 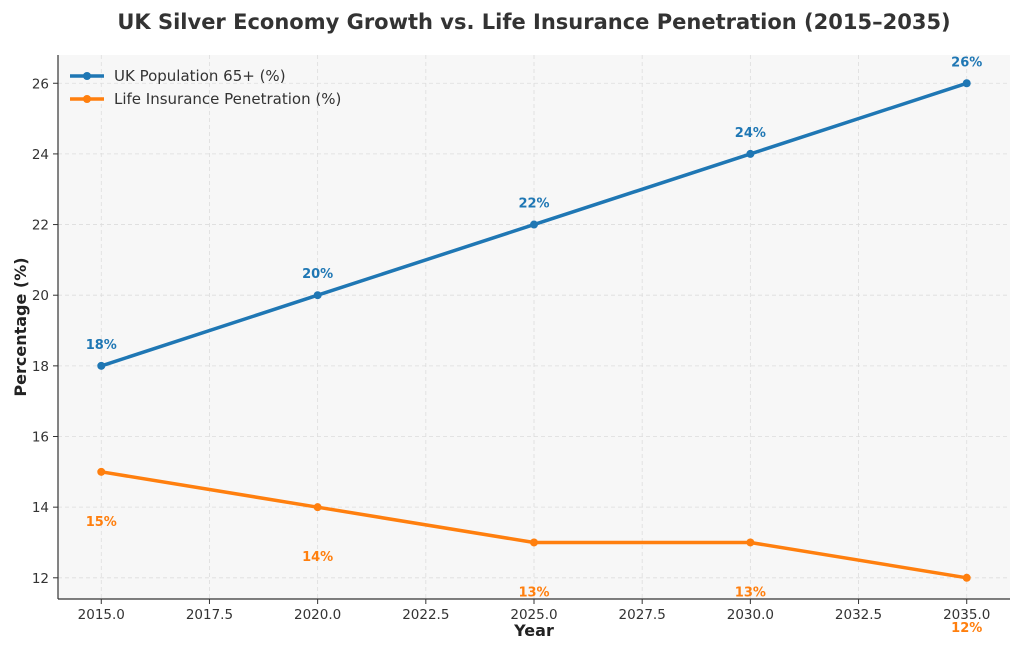 I want to click on legend-label: Life Insurance Penetration (%), so click(x=227, y=99).